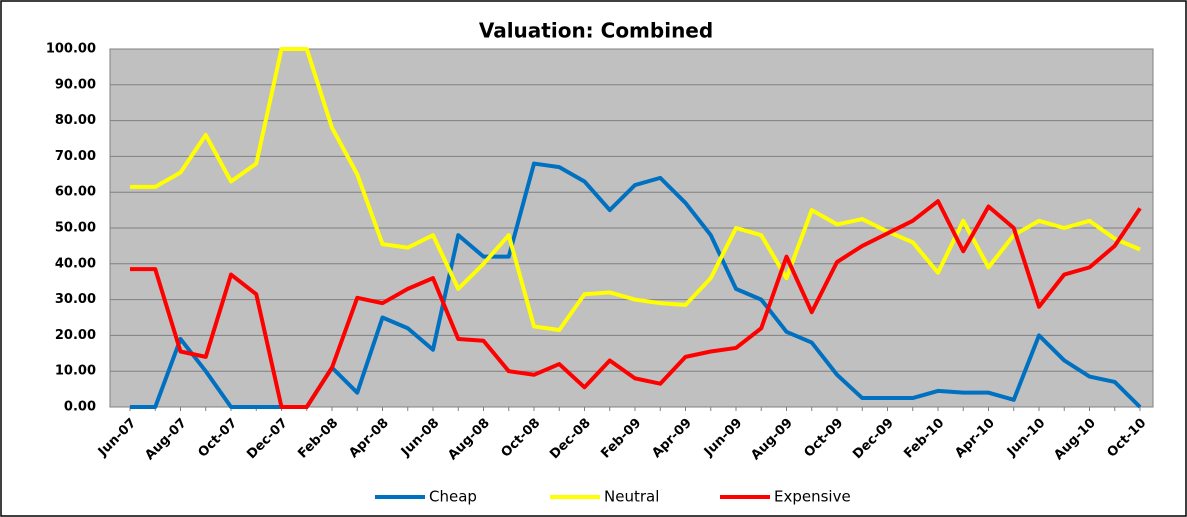  What do you see at coordinates (75, 335) in the screenshot?
I see `y-tick-label: 20.00` at bounding box center [75, 335].